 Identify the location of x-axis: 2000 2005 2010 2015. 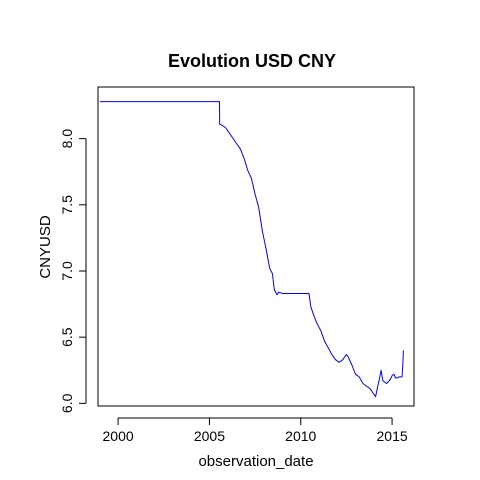
(255, 430).